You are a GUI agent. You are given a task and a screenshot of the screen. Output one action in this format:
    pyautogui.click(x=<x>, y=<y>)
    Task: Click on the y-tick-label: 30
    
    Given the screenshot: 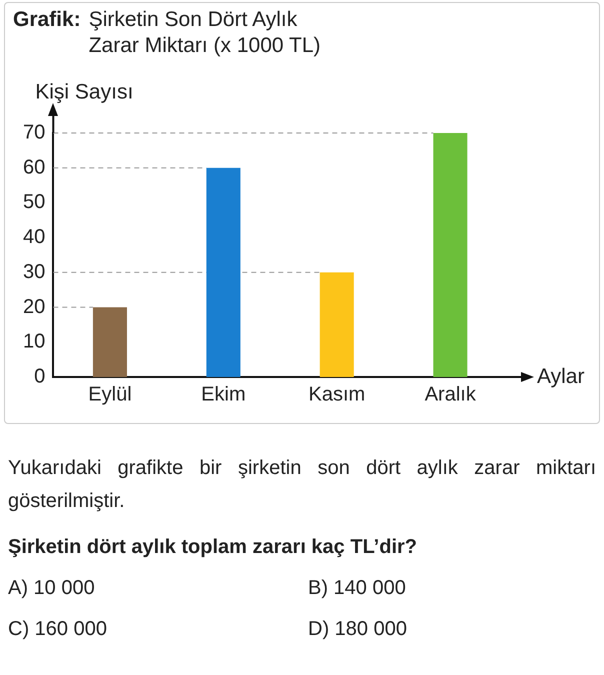 What is the action you would take?
    pyautogui.click(x=34, y=271)
    